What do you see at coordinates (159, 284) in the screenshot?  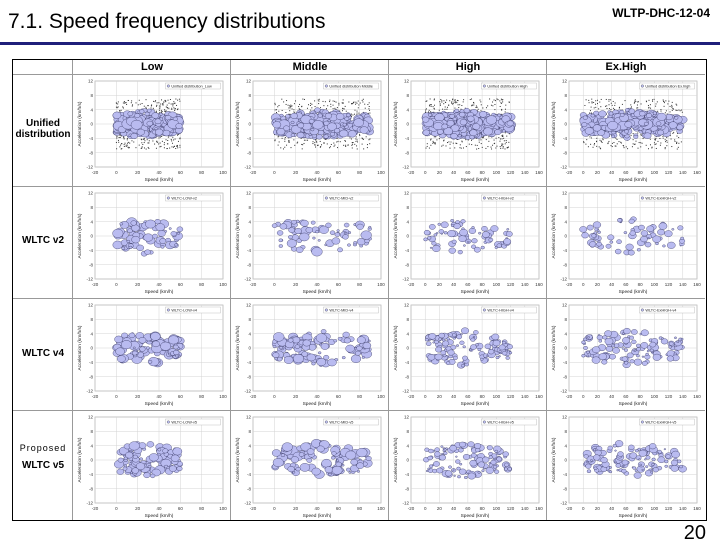 I see `x-tick-label: 40` at bounding box center [159, 284].